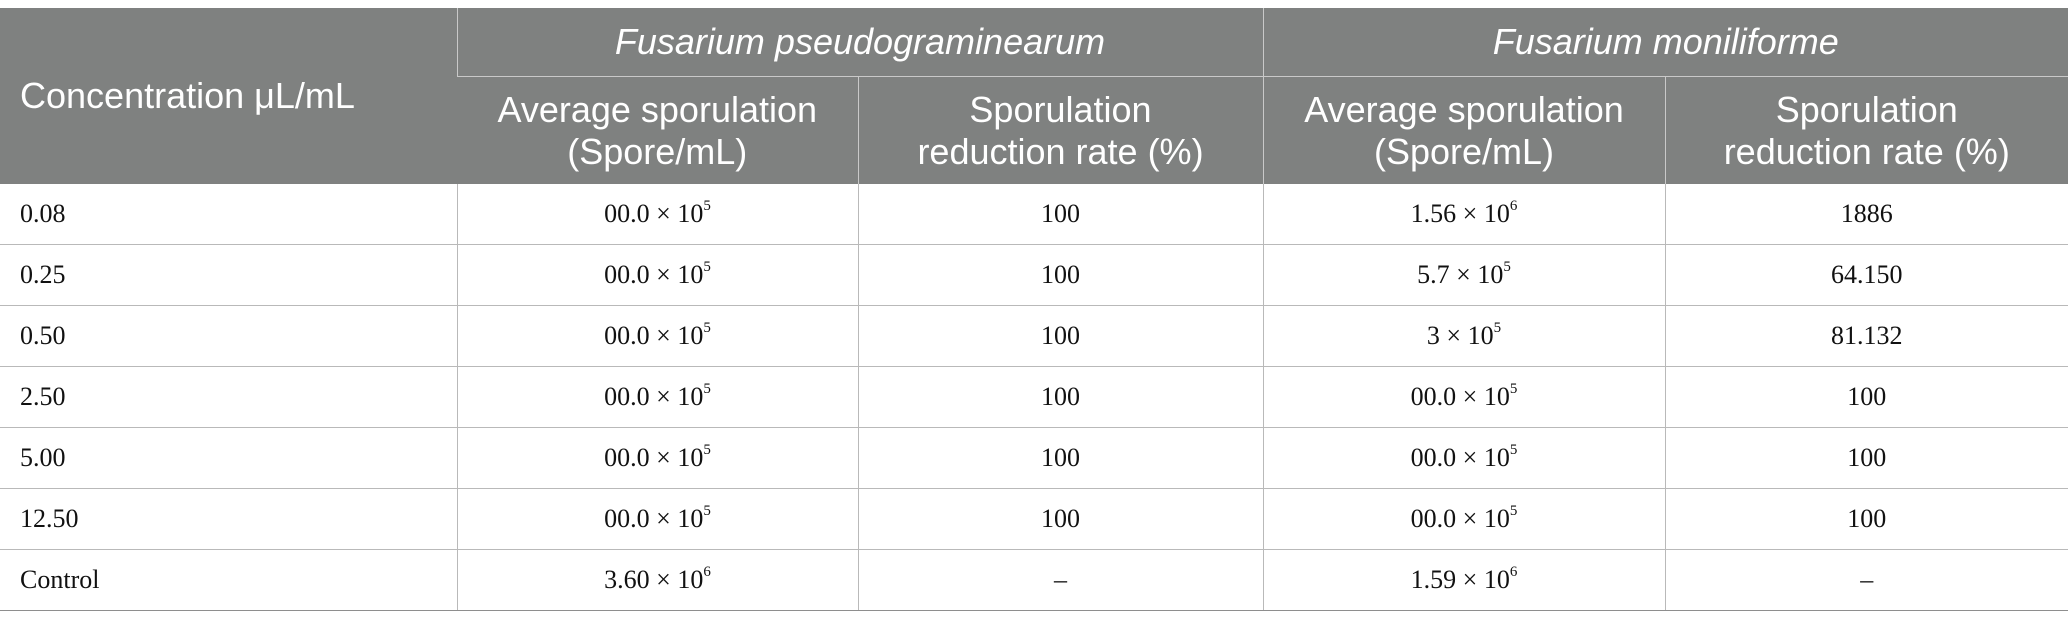 The height and width of the screenshot is (635, 2068). Describe the element at coordinates (1866, 275) in the screenshot. I see `cell-fm-rate: 64.150` at that location.